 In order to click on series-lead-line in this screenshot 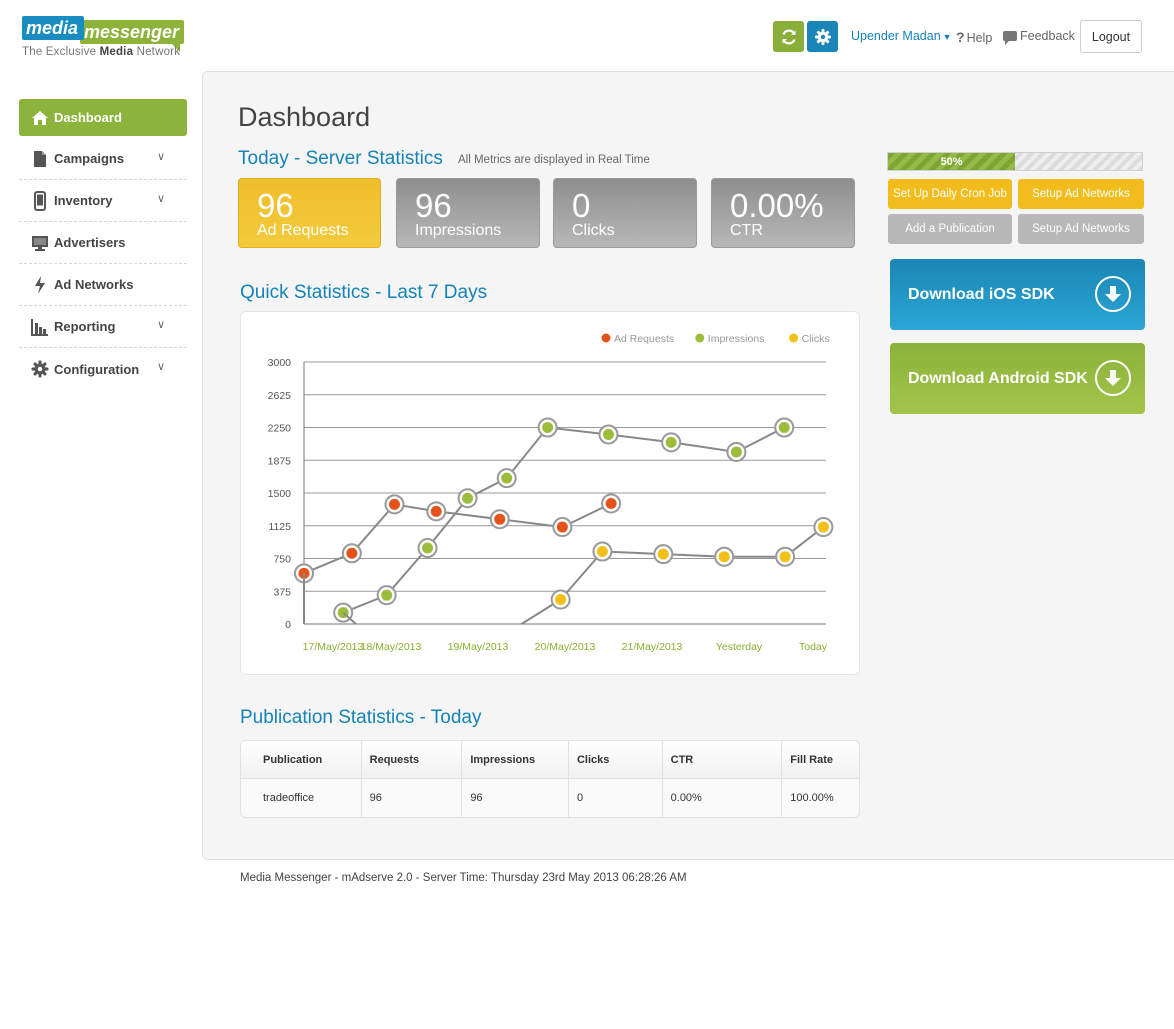, I will do `click(349, 618)`.